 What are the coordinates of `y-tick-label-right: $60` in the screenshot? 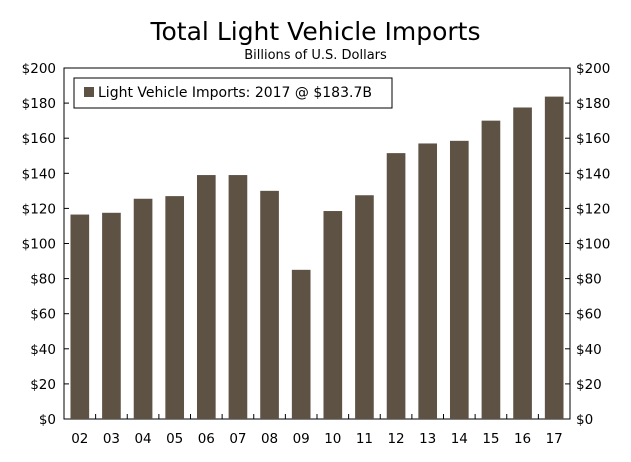 It's located at (589, 315).